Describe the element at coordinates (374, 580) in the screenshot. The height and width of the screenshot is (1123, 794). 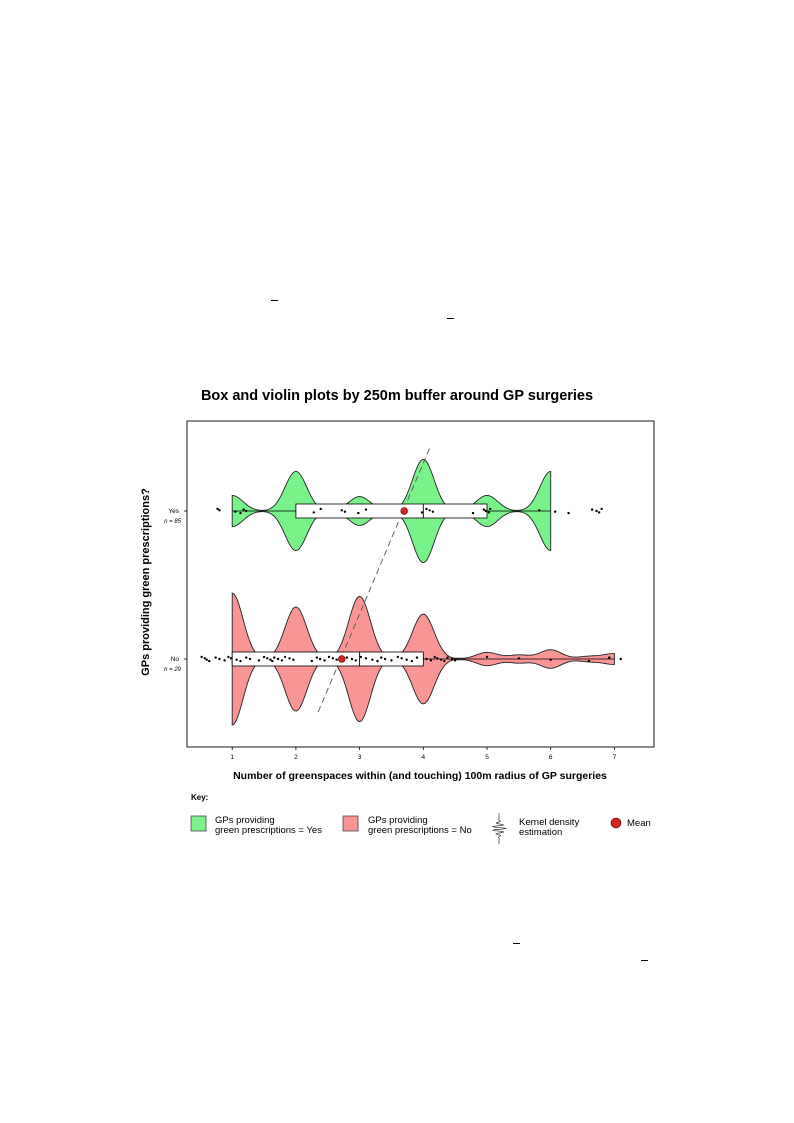
I see `trend-line` at that location.